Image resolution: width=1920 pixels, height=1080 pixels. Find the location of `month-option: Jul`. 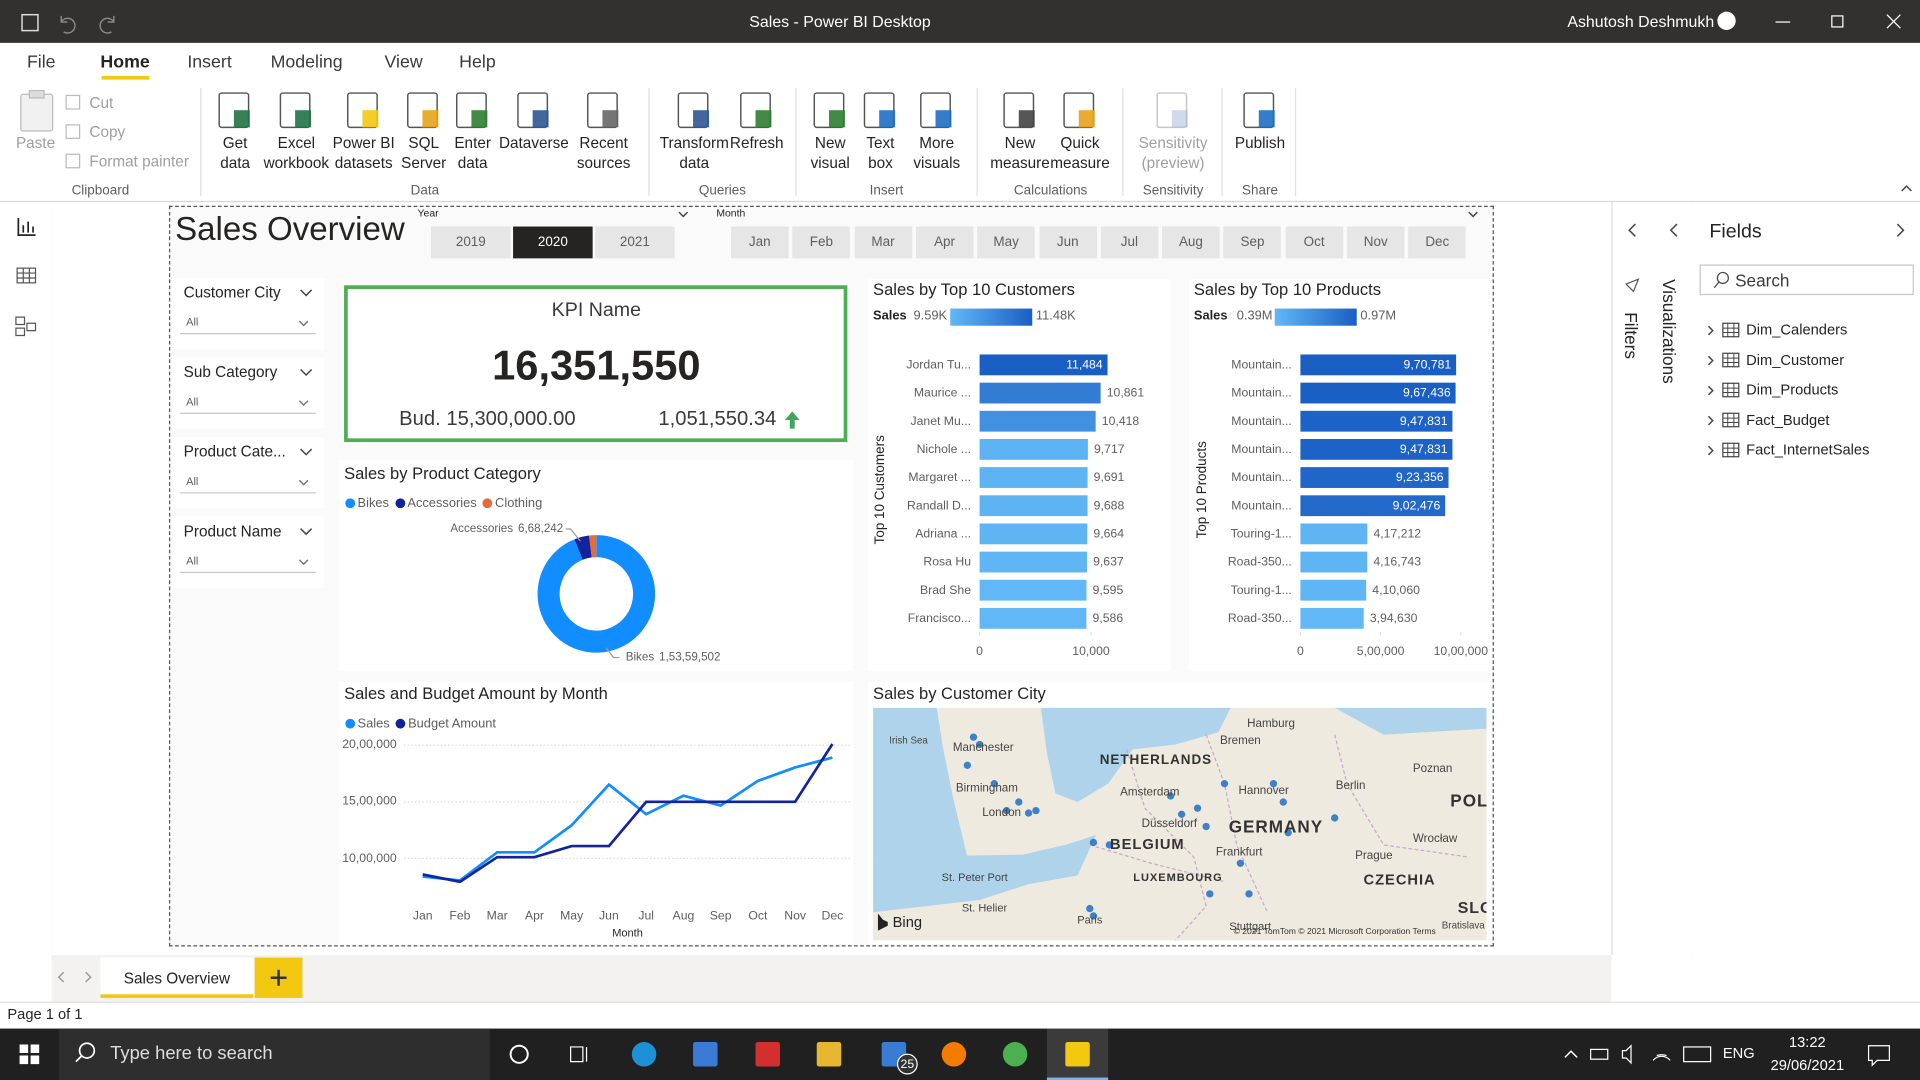

month-option: Jul is located at coordinates (1129, 243).